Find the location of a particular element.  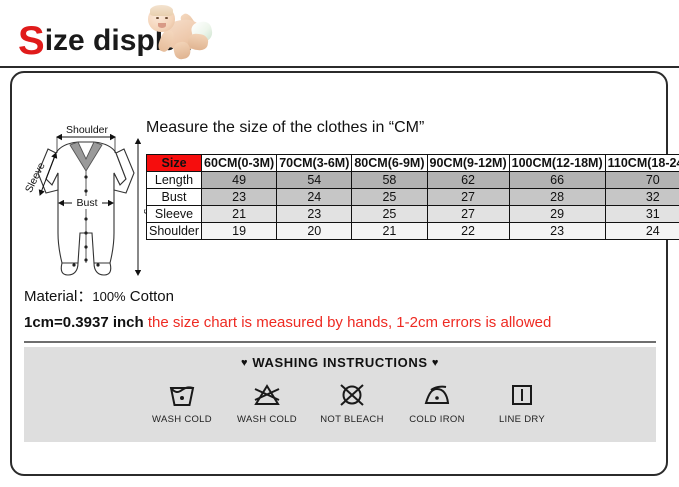

garment-diagram: Shoulder Bust Sleeve Length is located at coordinates (86, 200).